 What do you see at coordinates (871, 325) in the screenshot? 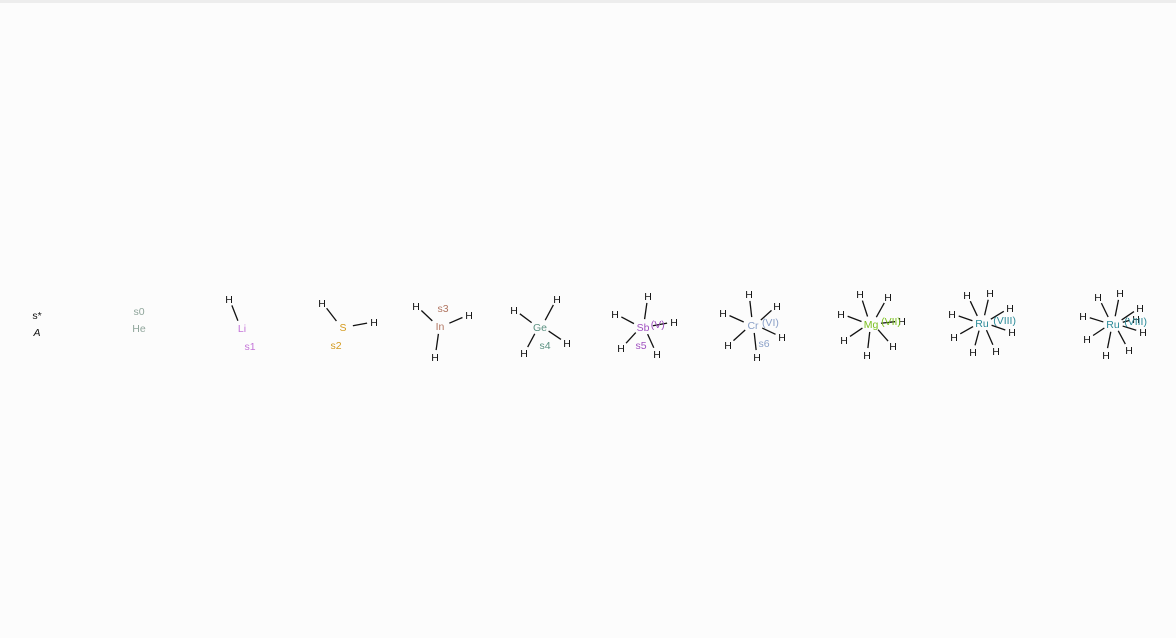
I see `s7-atom: Mg` at bounding box center [871, 325].